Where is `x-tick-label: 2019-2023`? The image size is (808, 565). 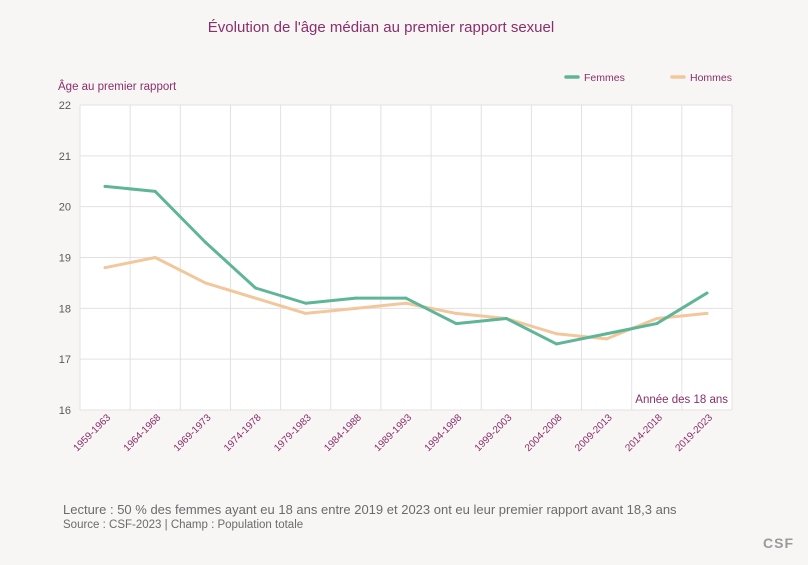 x-tick-label: 2019-2023 is located at coordinates (694, 433).